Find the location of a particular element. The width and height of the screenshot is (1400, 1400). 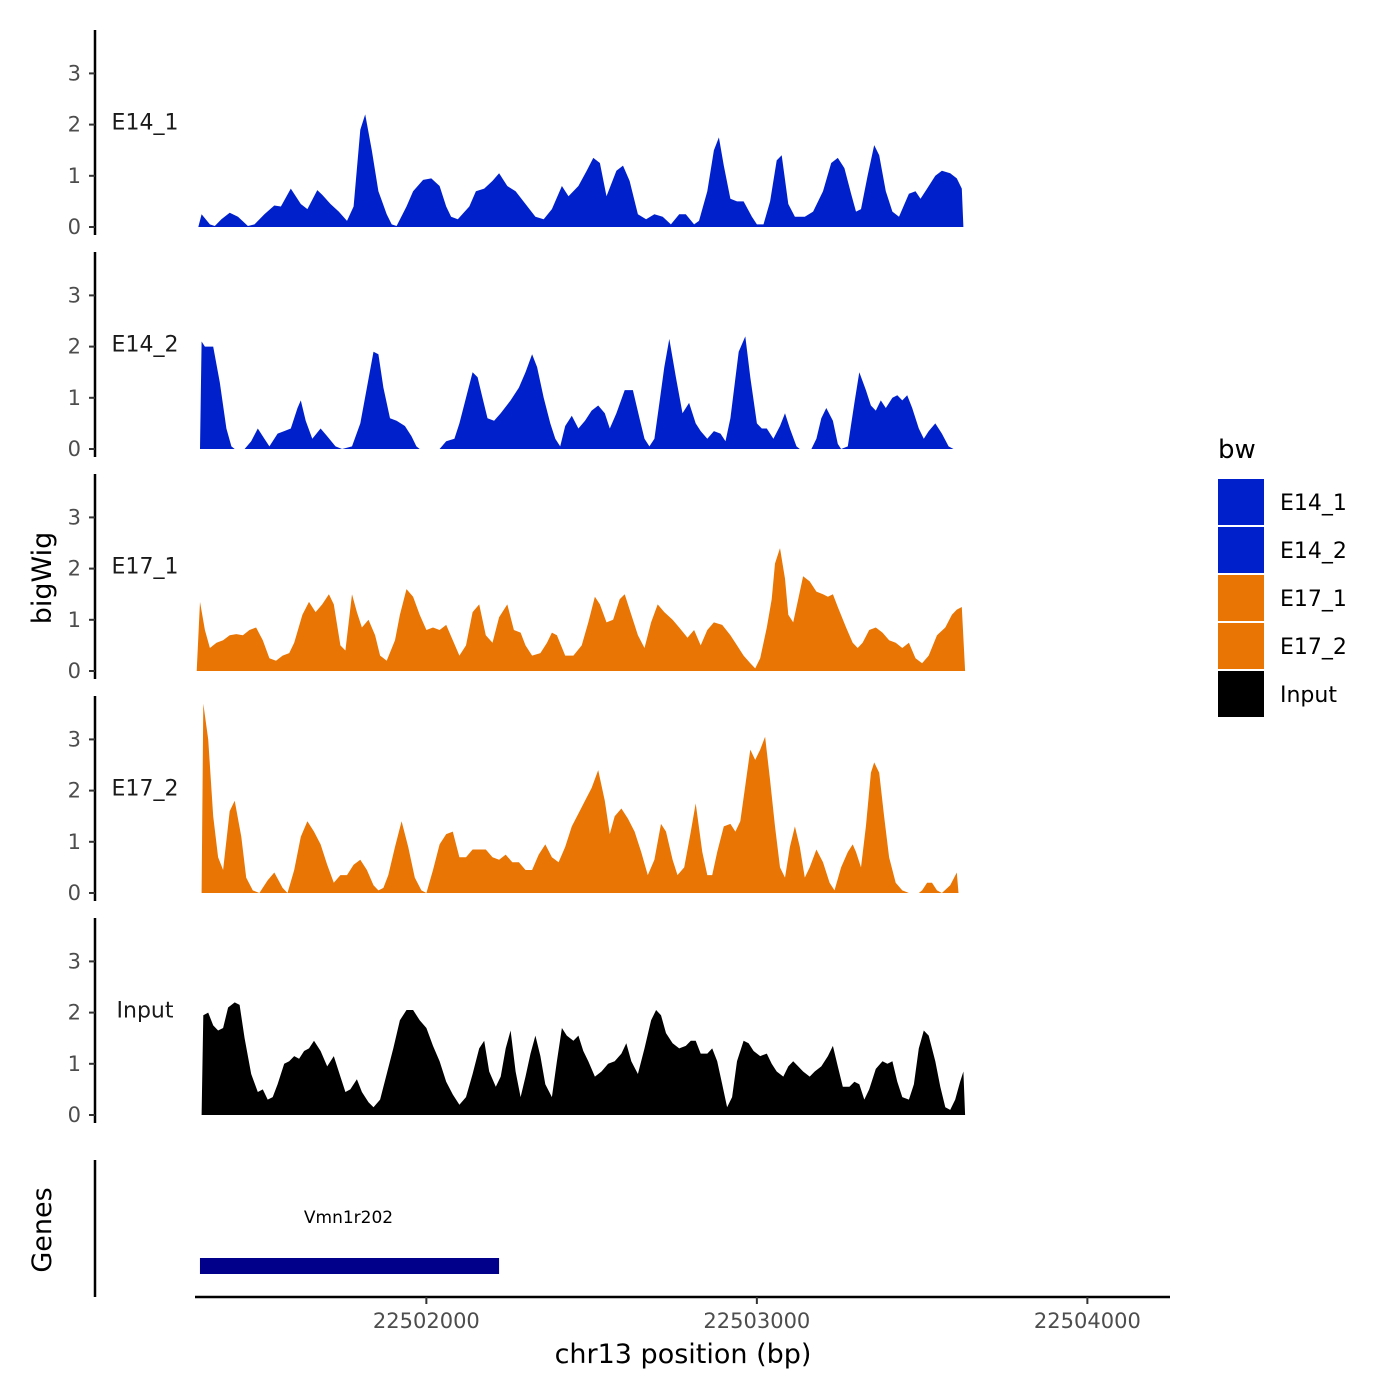

legend-label: E17_2 is located at coordinates (1313, 647).